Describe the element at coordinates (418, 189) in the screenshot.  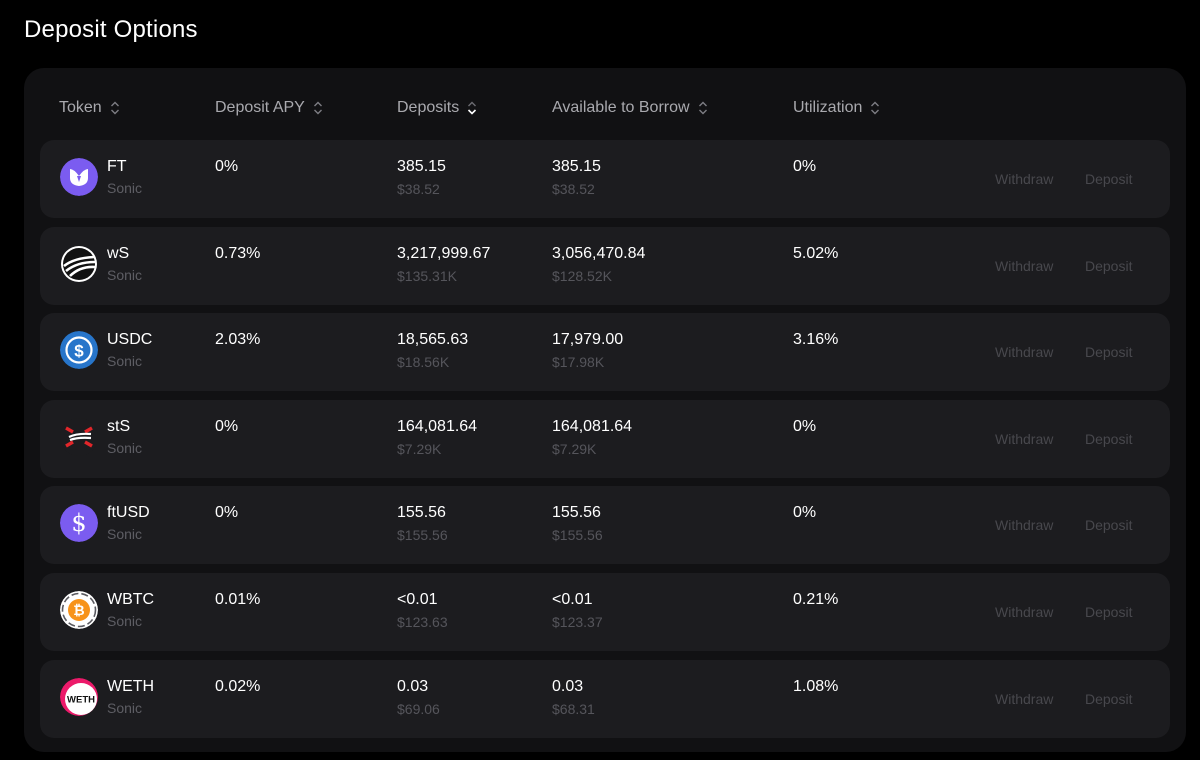
I see `deposits-usd: $38.52` at that location.